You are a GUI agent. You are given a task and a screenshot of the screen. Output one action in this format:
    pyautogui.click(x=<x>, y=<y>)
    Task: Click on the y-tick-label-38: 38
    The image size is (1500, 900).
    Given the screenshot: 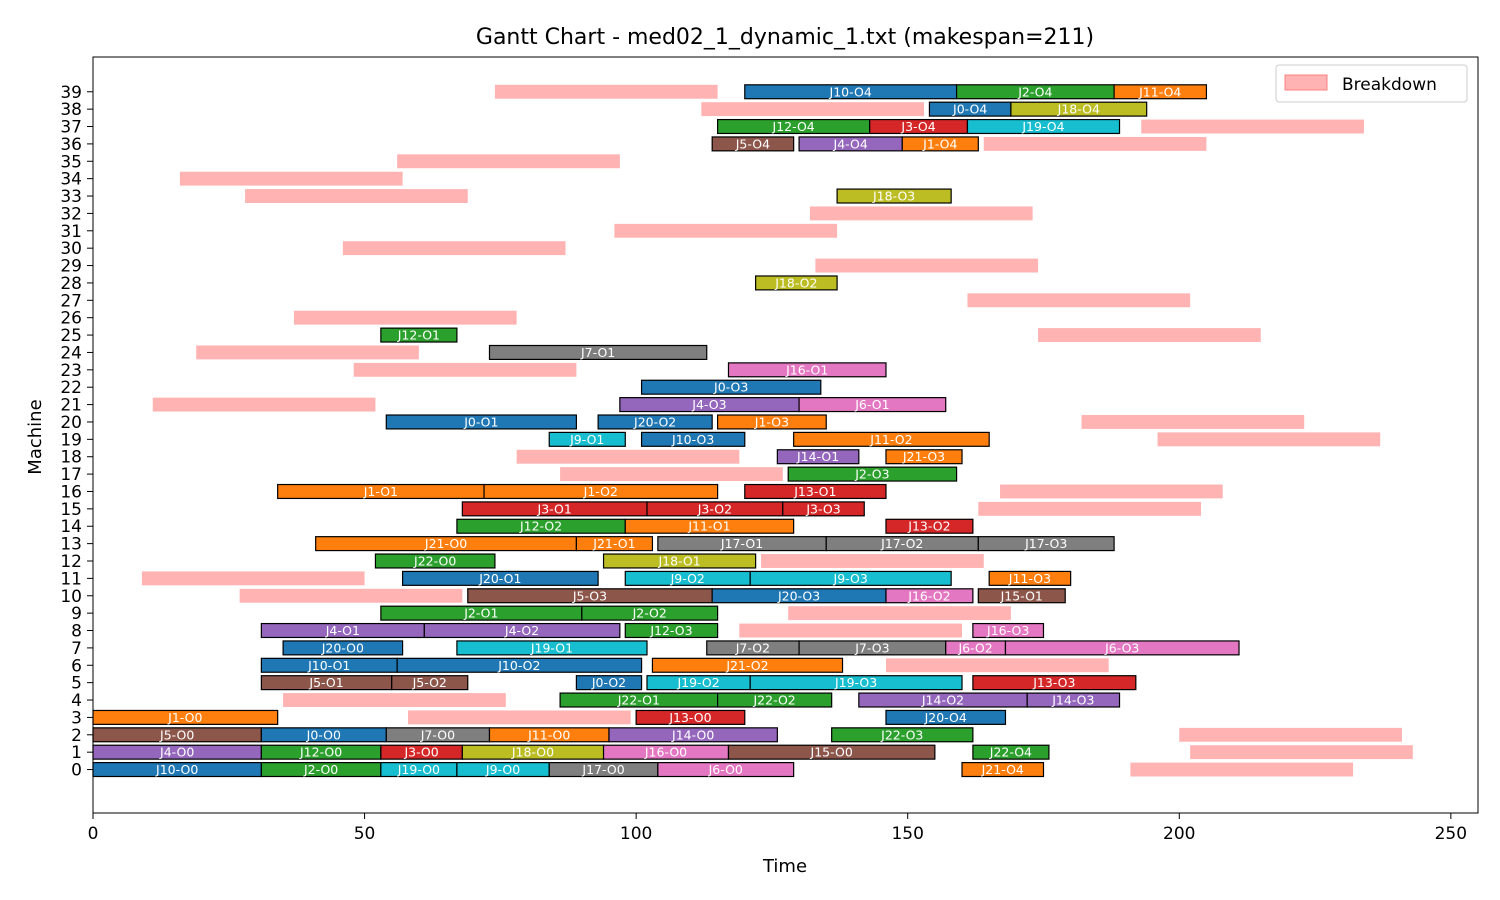 What is the action you would take?
    pyautogui.click(x=71, y=110)
    